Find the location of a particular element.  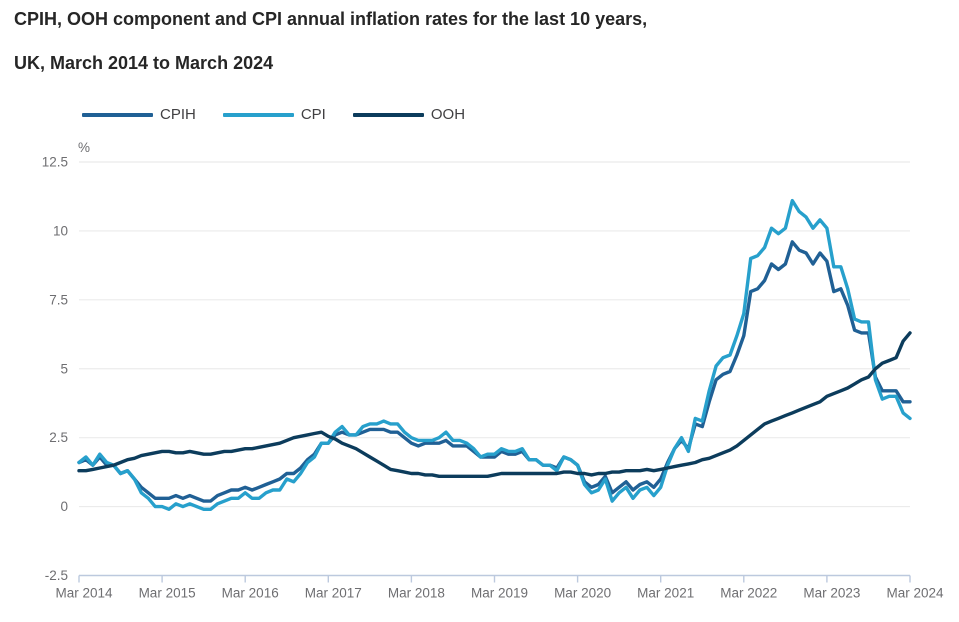

legend-item-cpi: CPI is located at coordinates (287, 115).